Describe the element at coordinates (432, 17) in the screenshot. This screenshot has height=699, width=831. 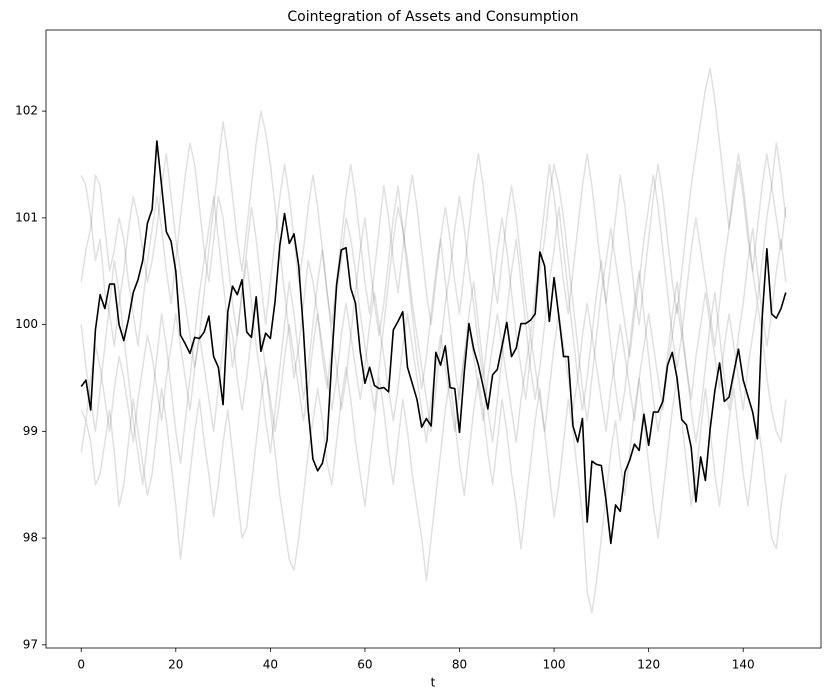
I see `chart-title: Cointegration of Assets and Consumption` at that location.